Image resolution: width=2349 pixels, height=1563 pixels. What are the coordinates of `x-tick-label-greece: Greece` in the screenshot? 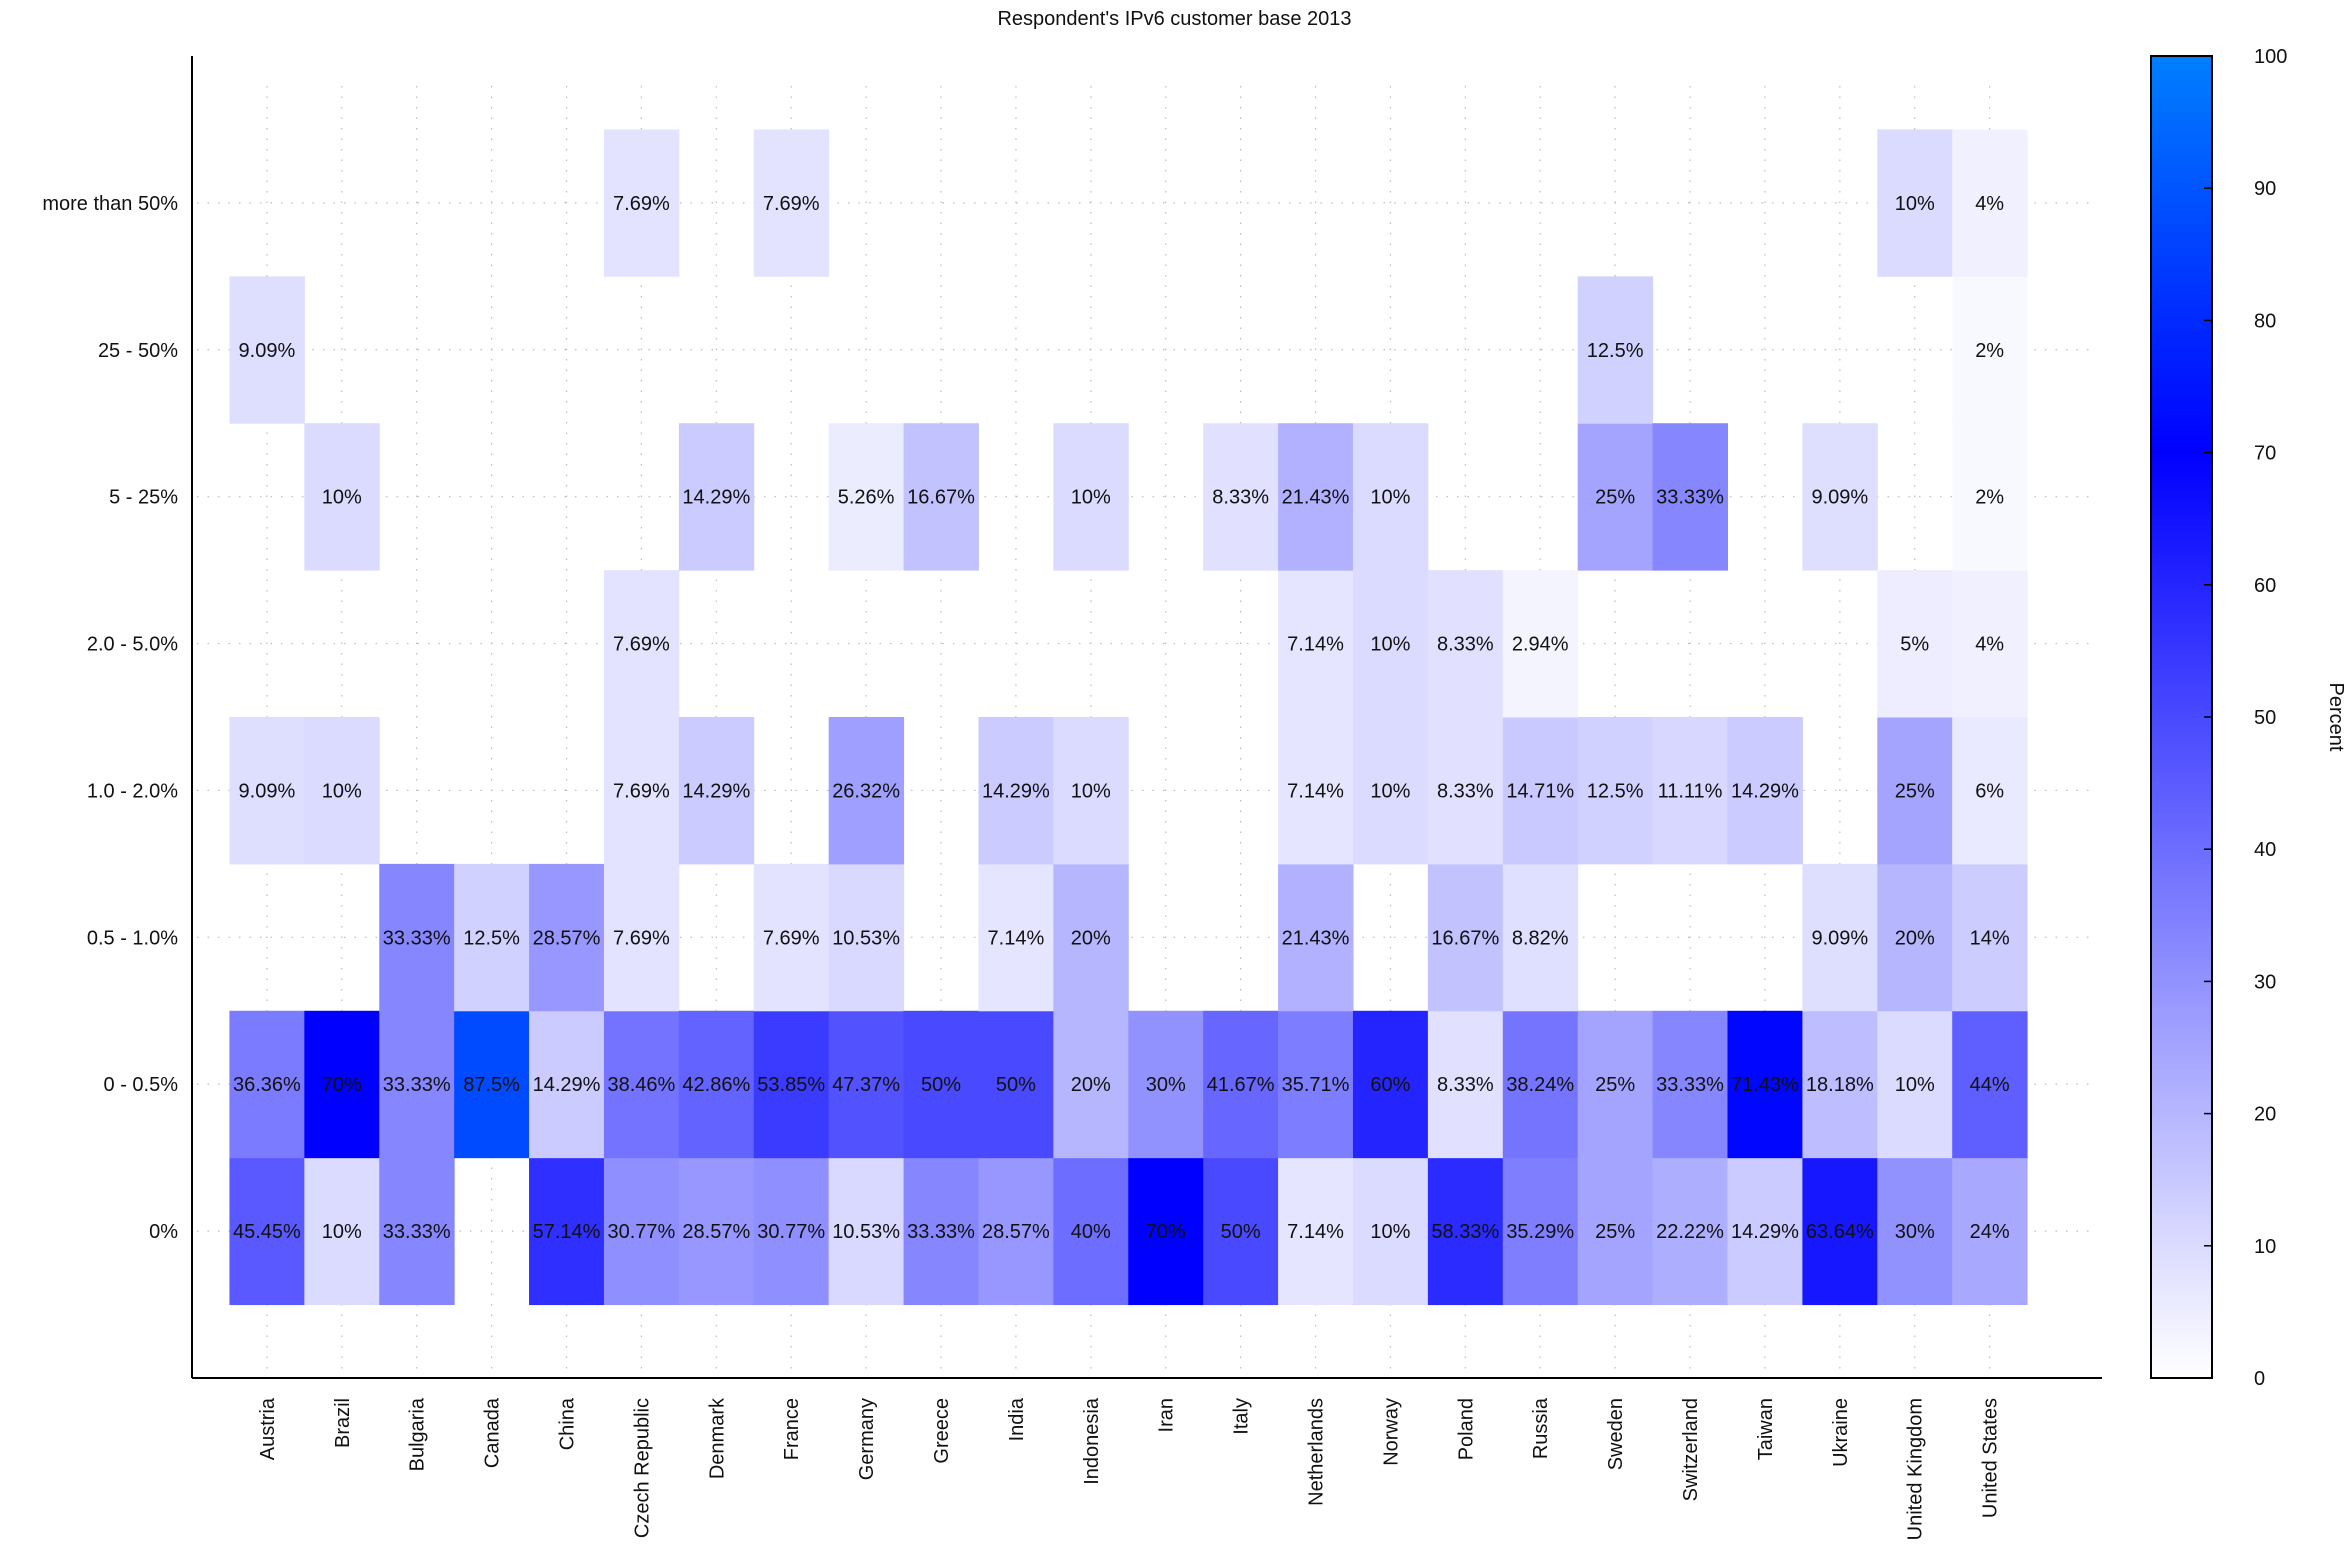 It's located at (942, 1431).